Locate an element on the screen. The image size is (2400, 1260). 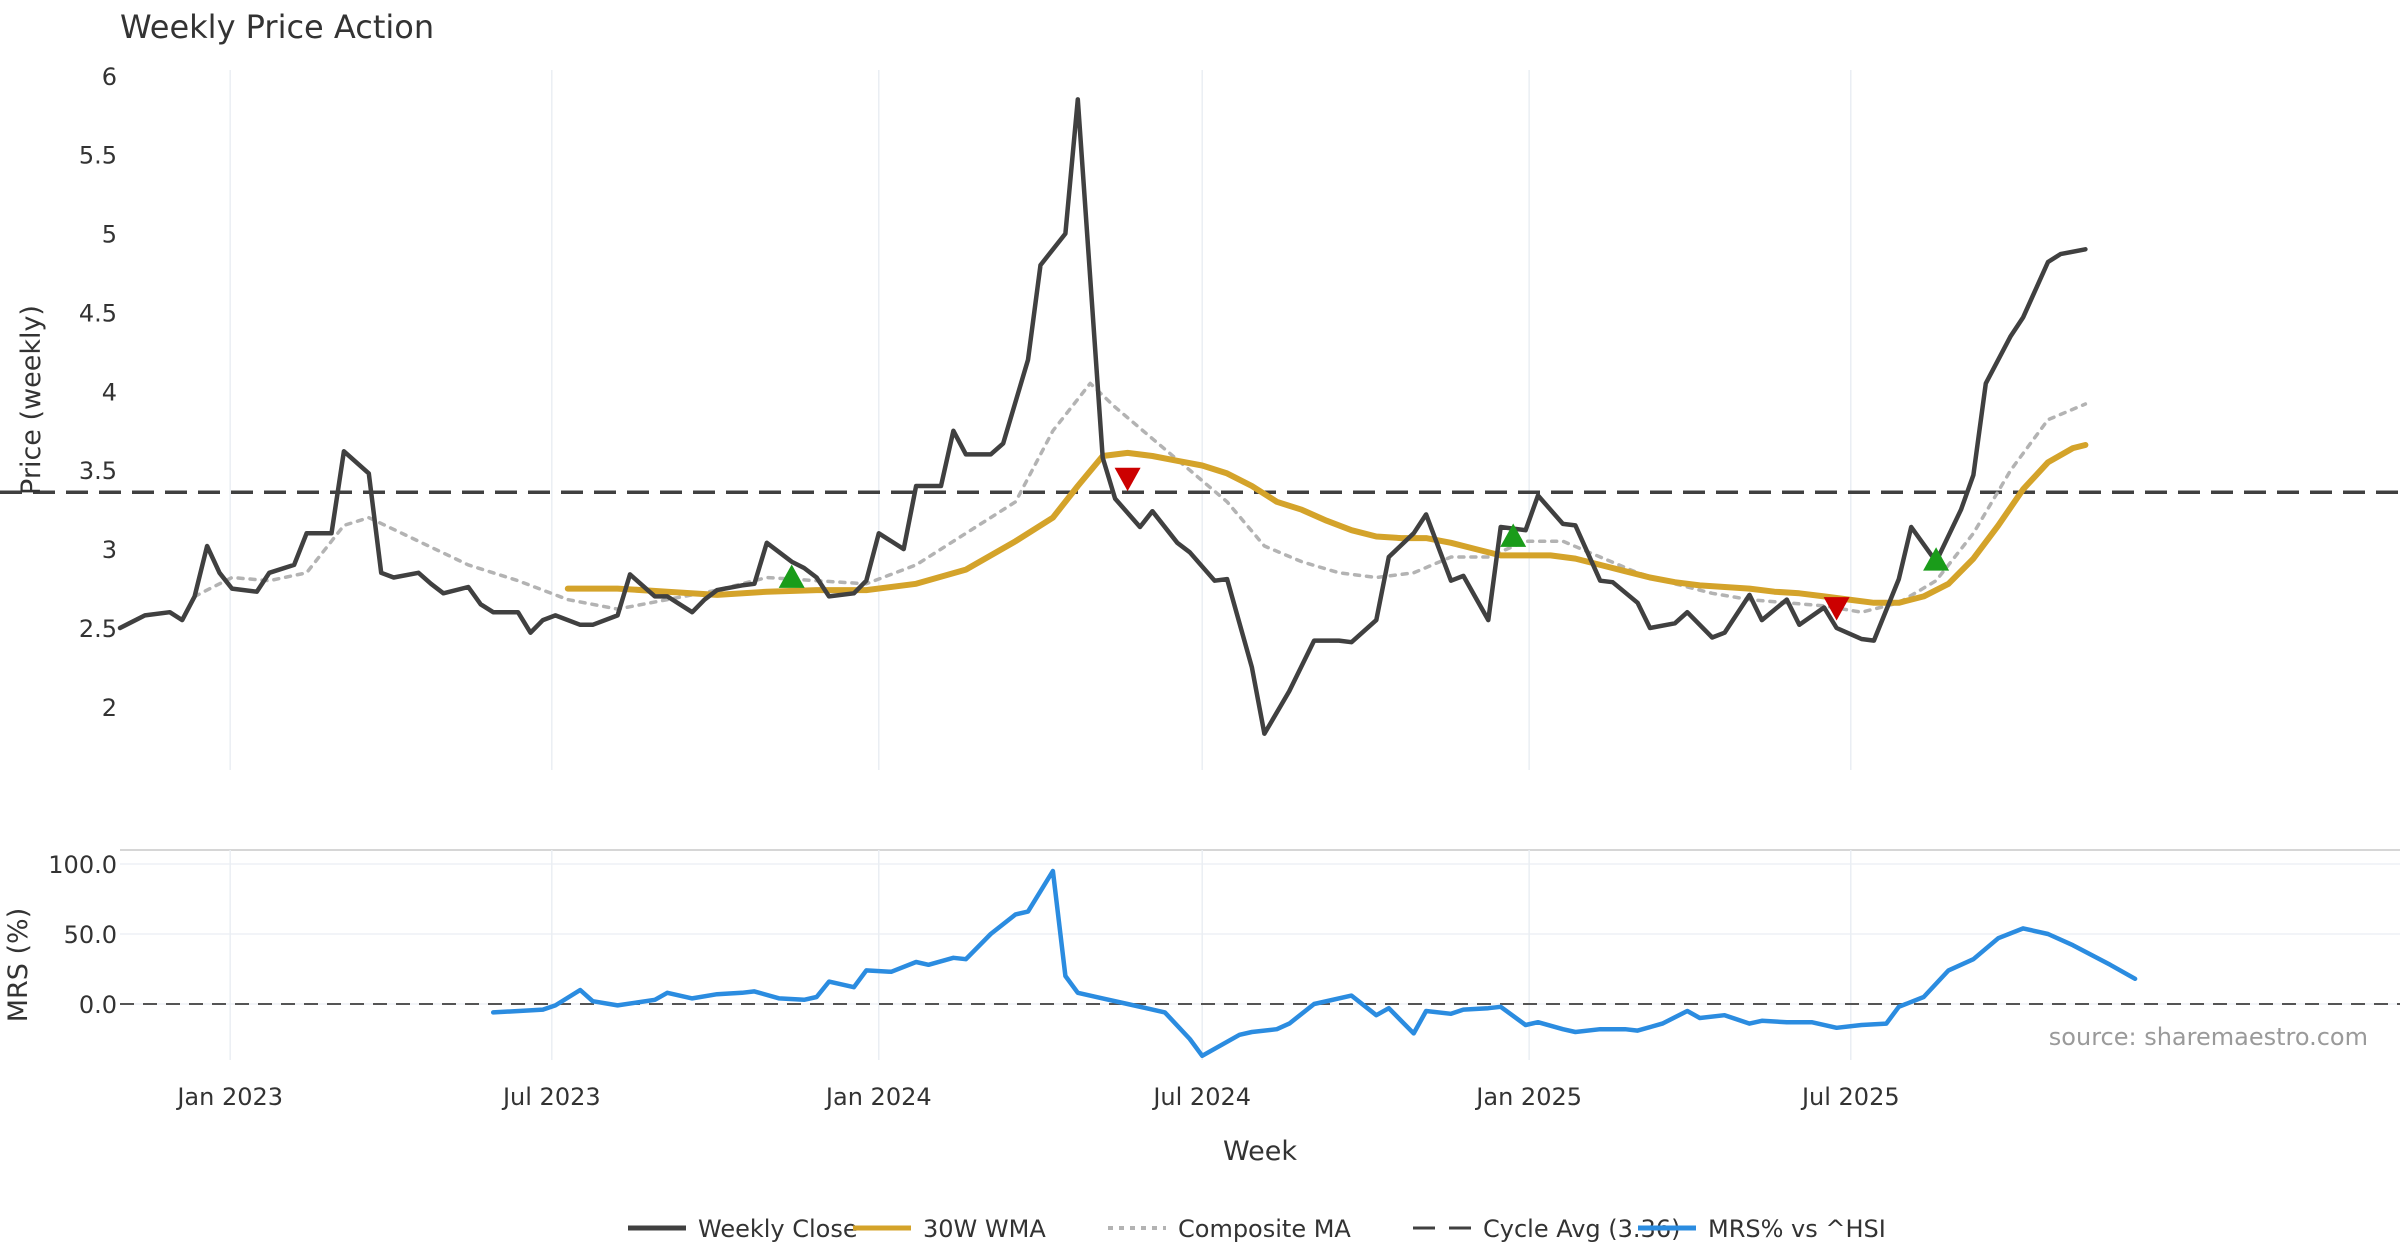
composite-ma-line is located at coordinates (1140, 497).